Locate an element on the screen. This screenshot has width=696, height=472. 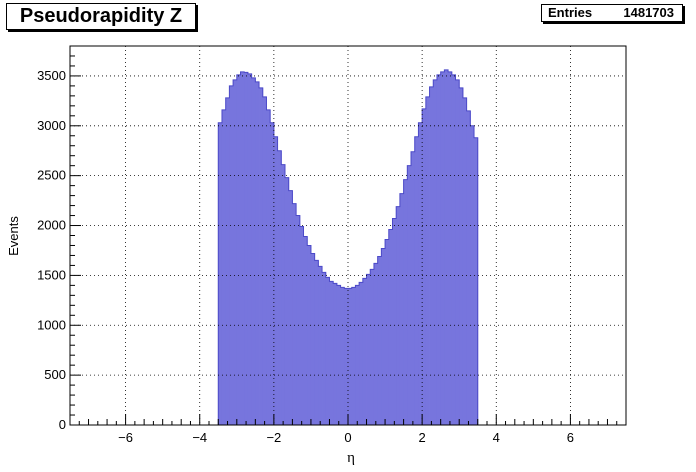
stats-box: Entries 1481703 is located at coordinates (612, 13).